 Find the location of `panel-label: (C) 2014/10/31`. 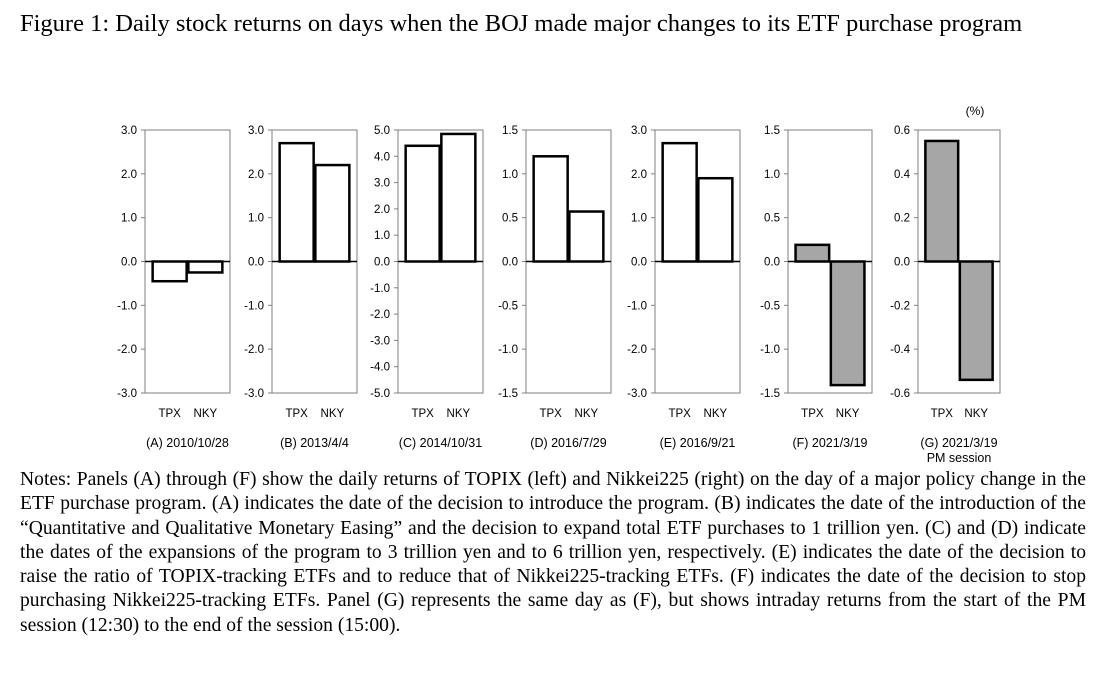

panel-label: (C) 2014/10/31 is located at coordinates (440, 443).